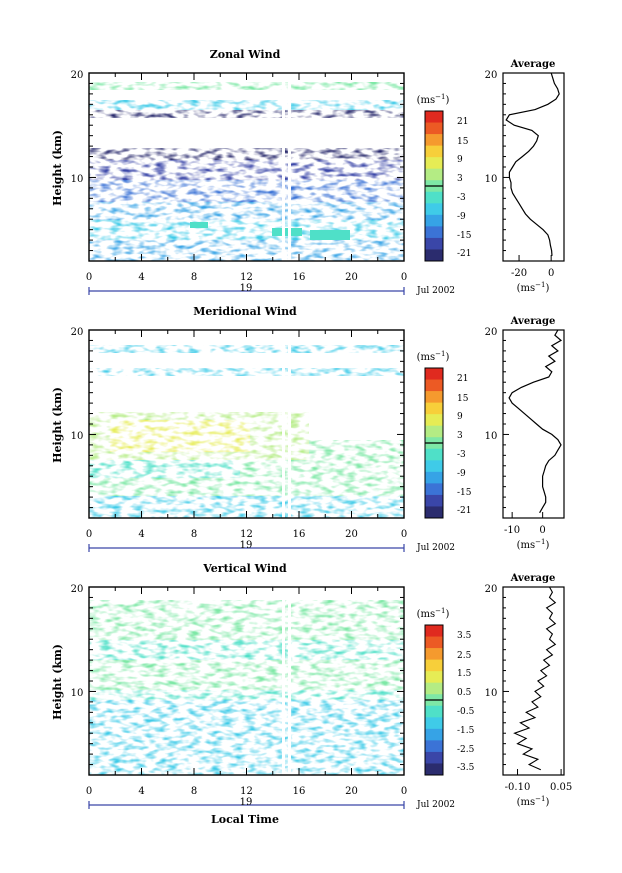 This screenshot has height=873, width=622. I want to click on zonal-field, so click(246, 168).